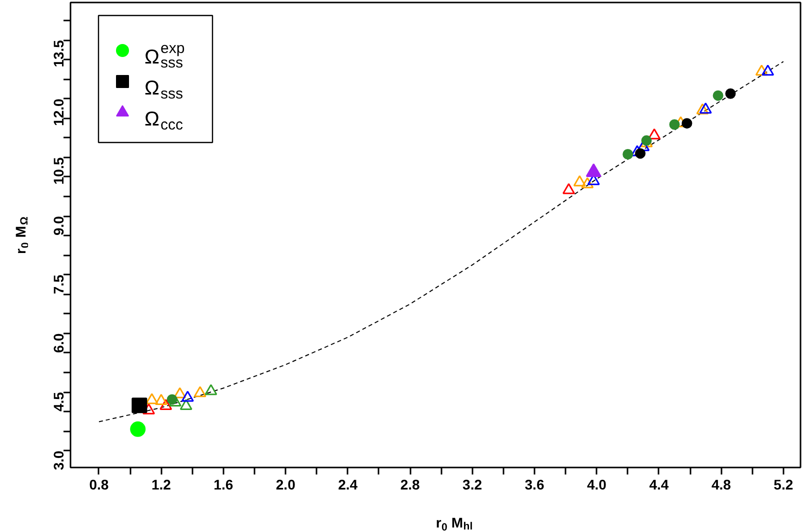 This screenshot has width=802, height=532. What do you see at coordinates (58, 54) in the screenshot?
I see `y-tick-label: 13.5` at bounding box center [58, 54].